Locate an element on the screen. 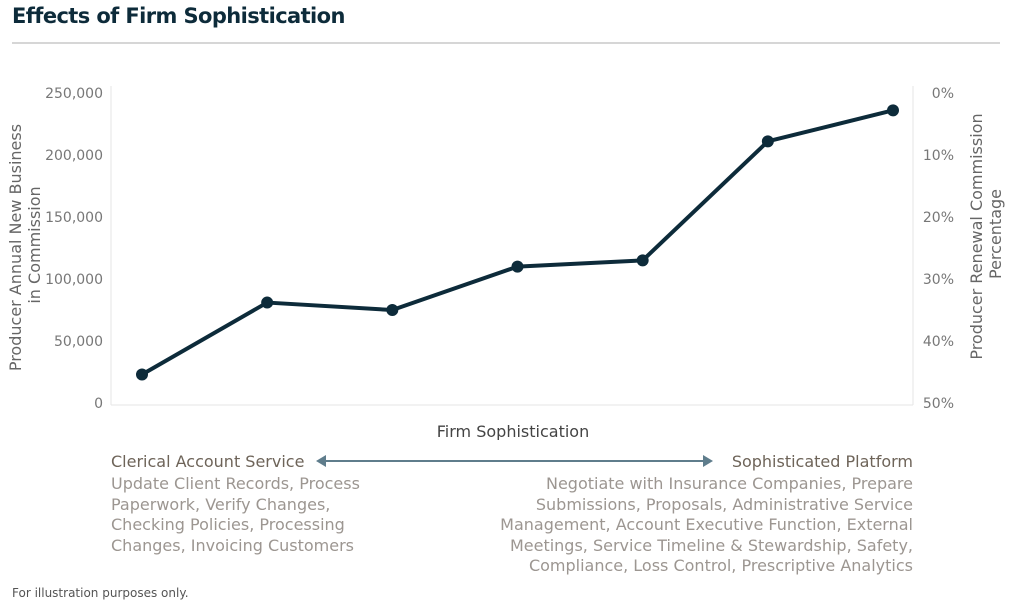  left-y-tick-label: 0 is located at coordinates (98, 404).